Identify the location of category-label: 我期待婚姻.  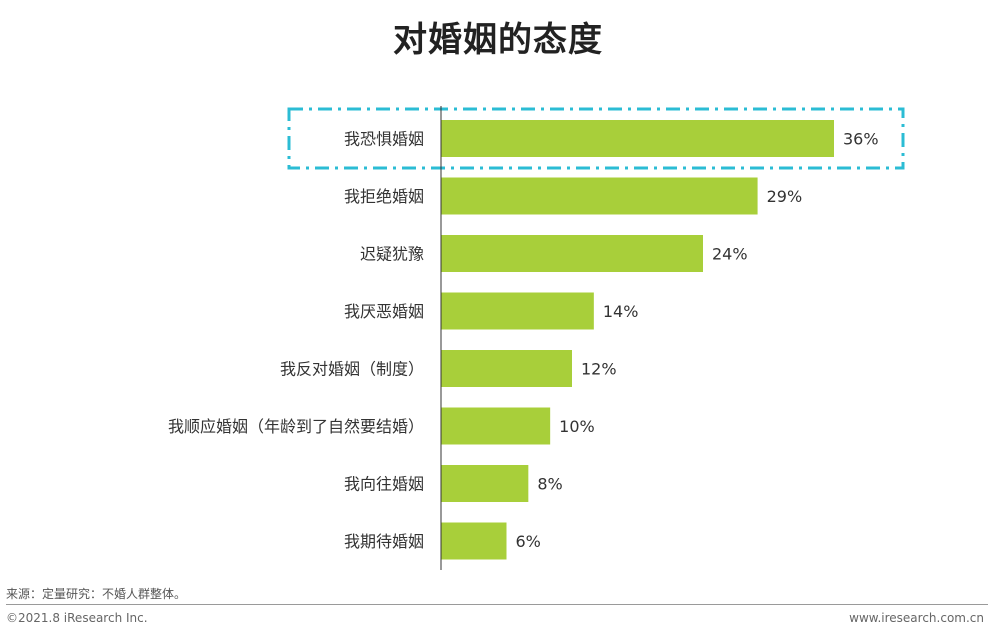
(384, 541).